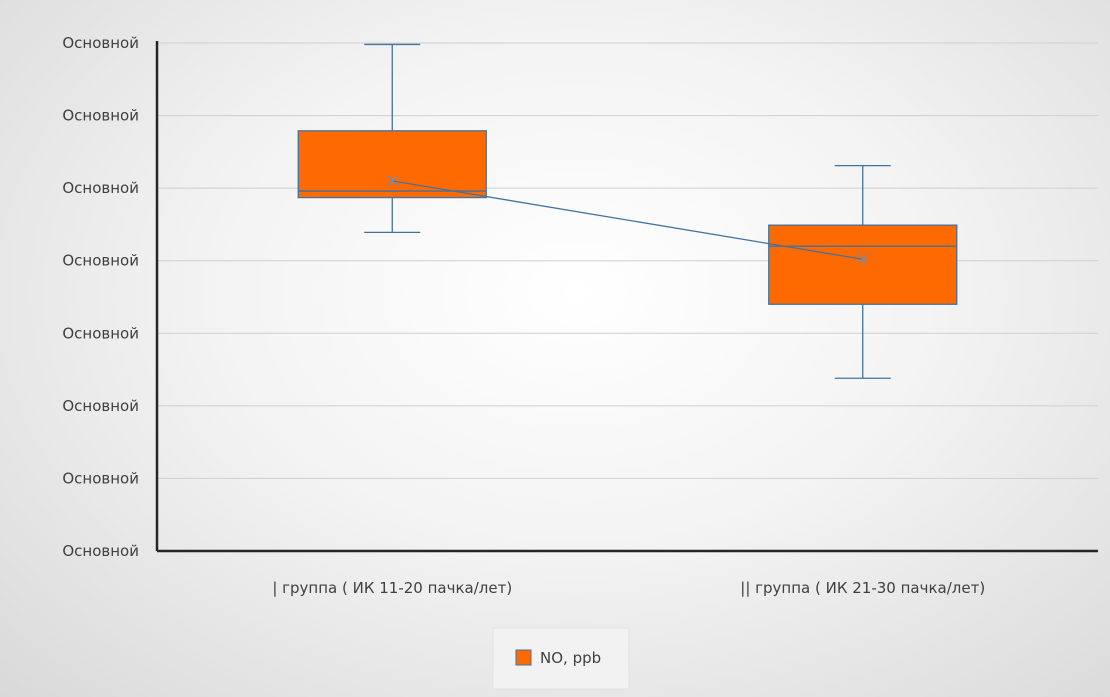  Describe the element at coordinates (523, 657) in the screenshot. I see `legend-swatch` at that location.